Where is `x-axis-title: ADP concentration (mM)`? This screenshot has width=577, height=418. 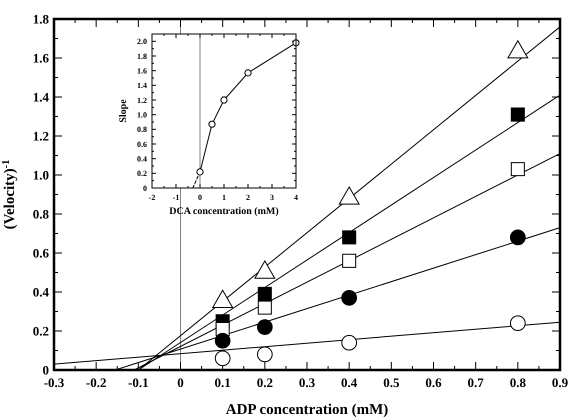 x-axis-title: ADP concentration (mM) is located at coordinates (307, 410).